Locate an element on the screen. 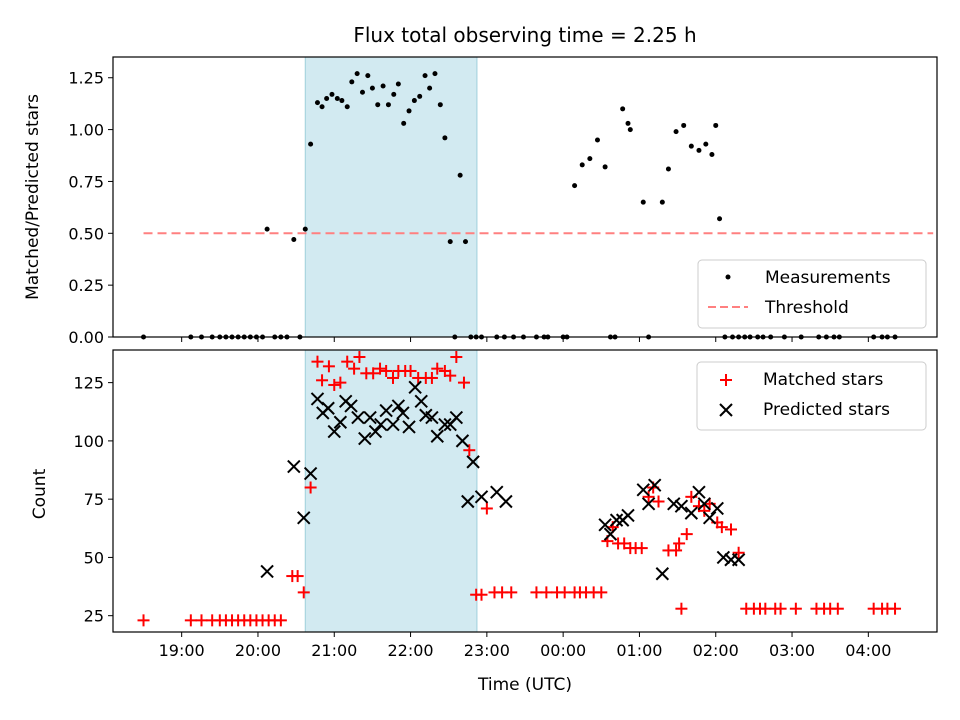 The image size is (960, 720). y-tick-label: 1.25 is located at coordinates (86, 78).